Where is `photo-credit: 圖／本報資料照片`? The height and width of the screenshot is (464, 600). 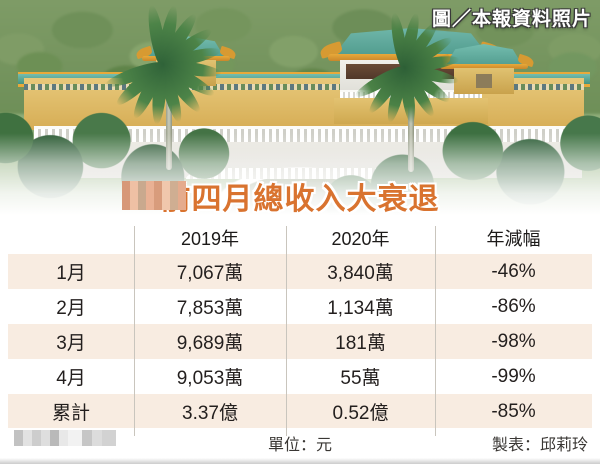 photo-credit: 圖／本報資料照片 is located at coordinates (511, 19).